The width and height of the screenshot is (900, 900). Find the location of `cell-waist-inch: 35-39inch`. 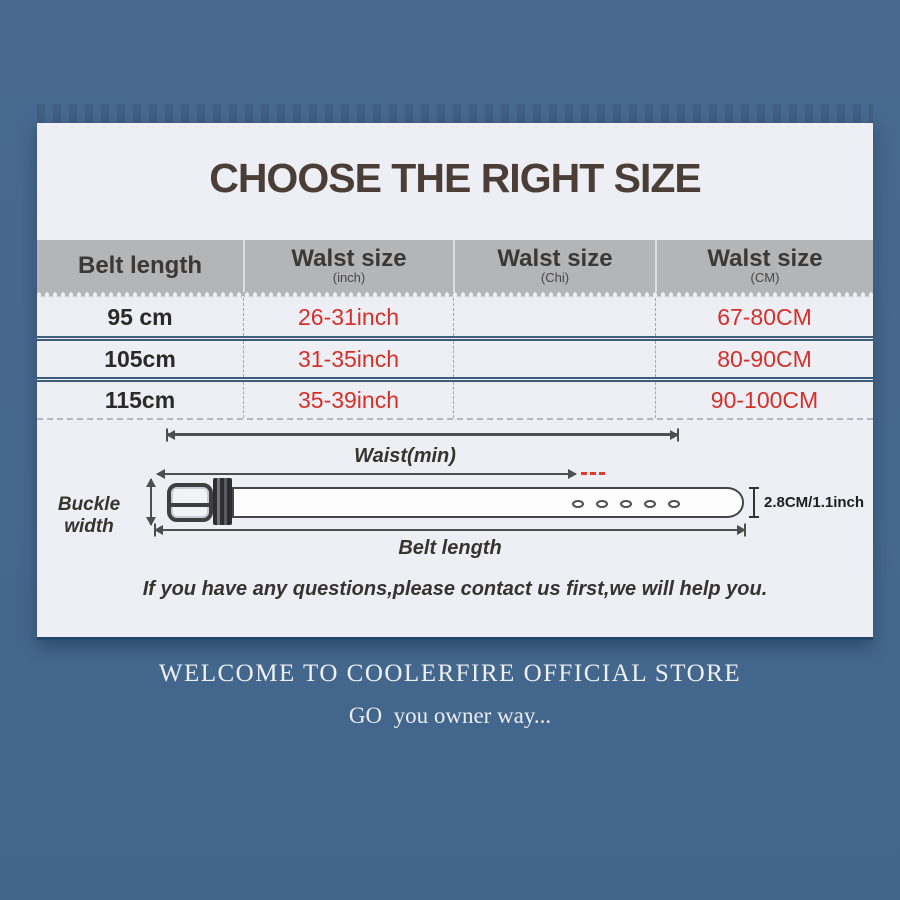

cell-waist-inch: 35-39inch is located at coordinates (348, 400).